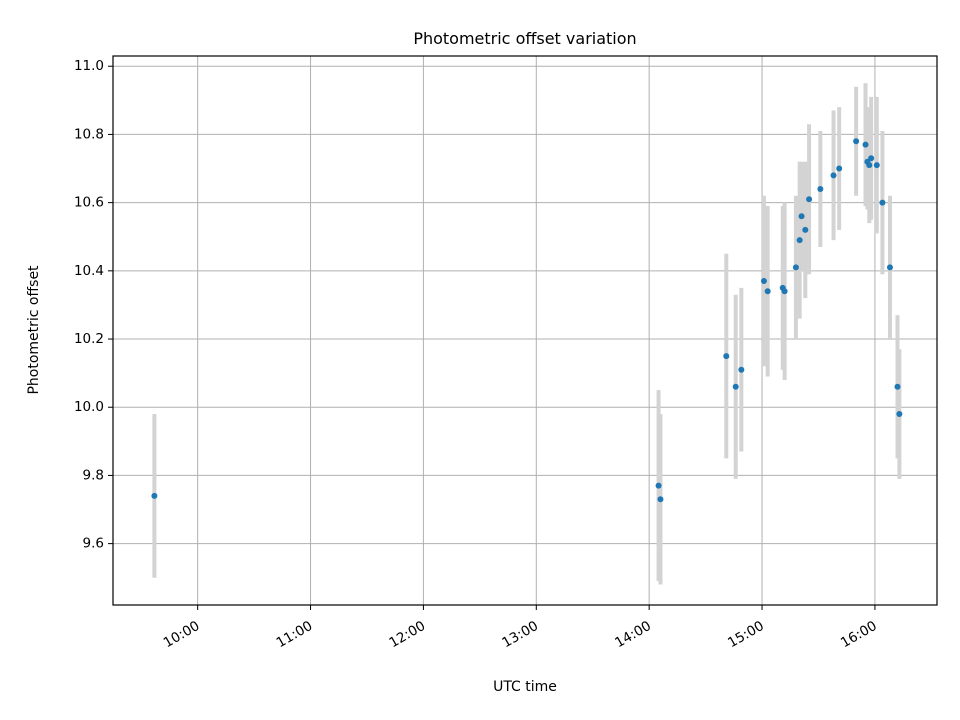 This screenshot has width=960, height=720. What do you see at coordinates (525, 687) in the screenshot?
I see `x-axis-label: UTC time` at bounding box center [525, 687].